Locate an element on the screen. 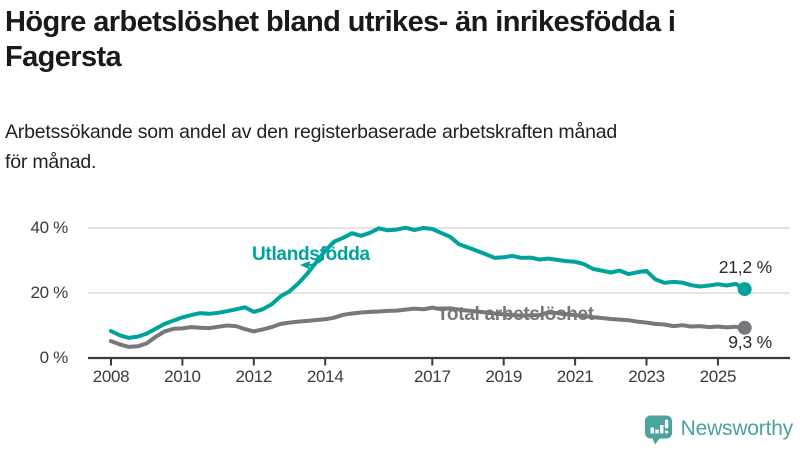 This screenshot has height=450, width=800. x-tick-label: 2008 is located at coordinates (111, 376).